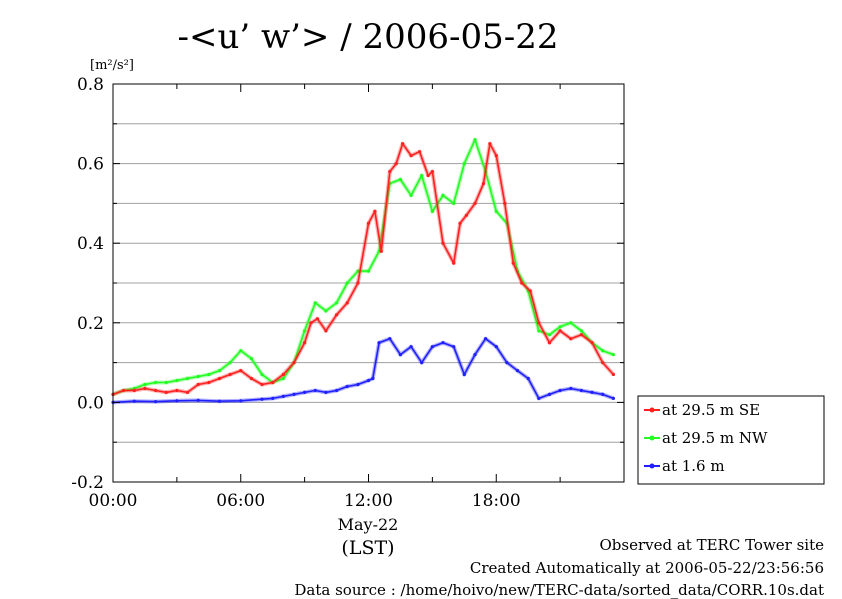 The width and height of the screenshot is (842, 599). I want to click on legend: at 29.5 m SE at 29.5 m NW at 1.6 m, so click(731, 440).